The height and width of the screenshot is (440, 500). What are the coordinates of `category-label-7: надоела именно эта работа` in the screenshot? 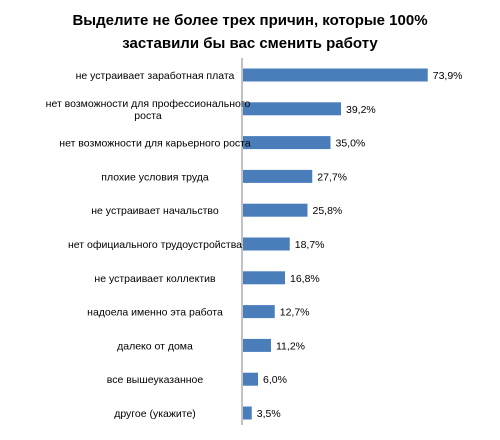 It's located at (155, 313).